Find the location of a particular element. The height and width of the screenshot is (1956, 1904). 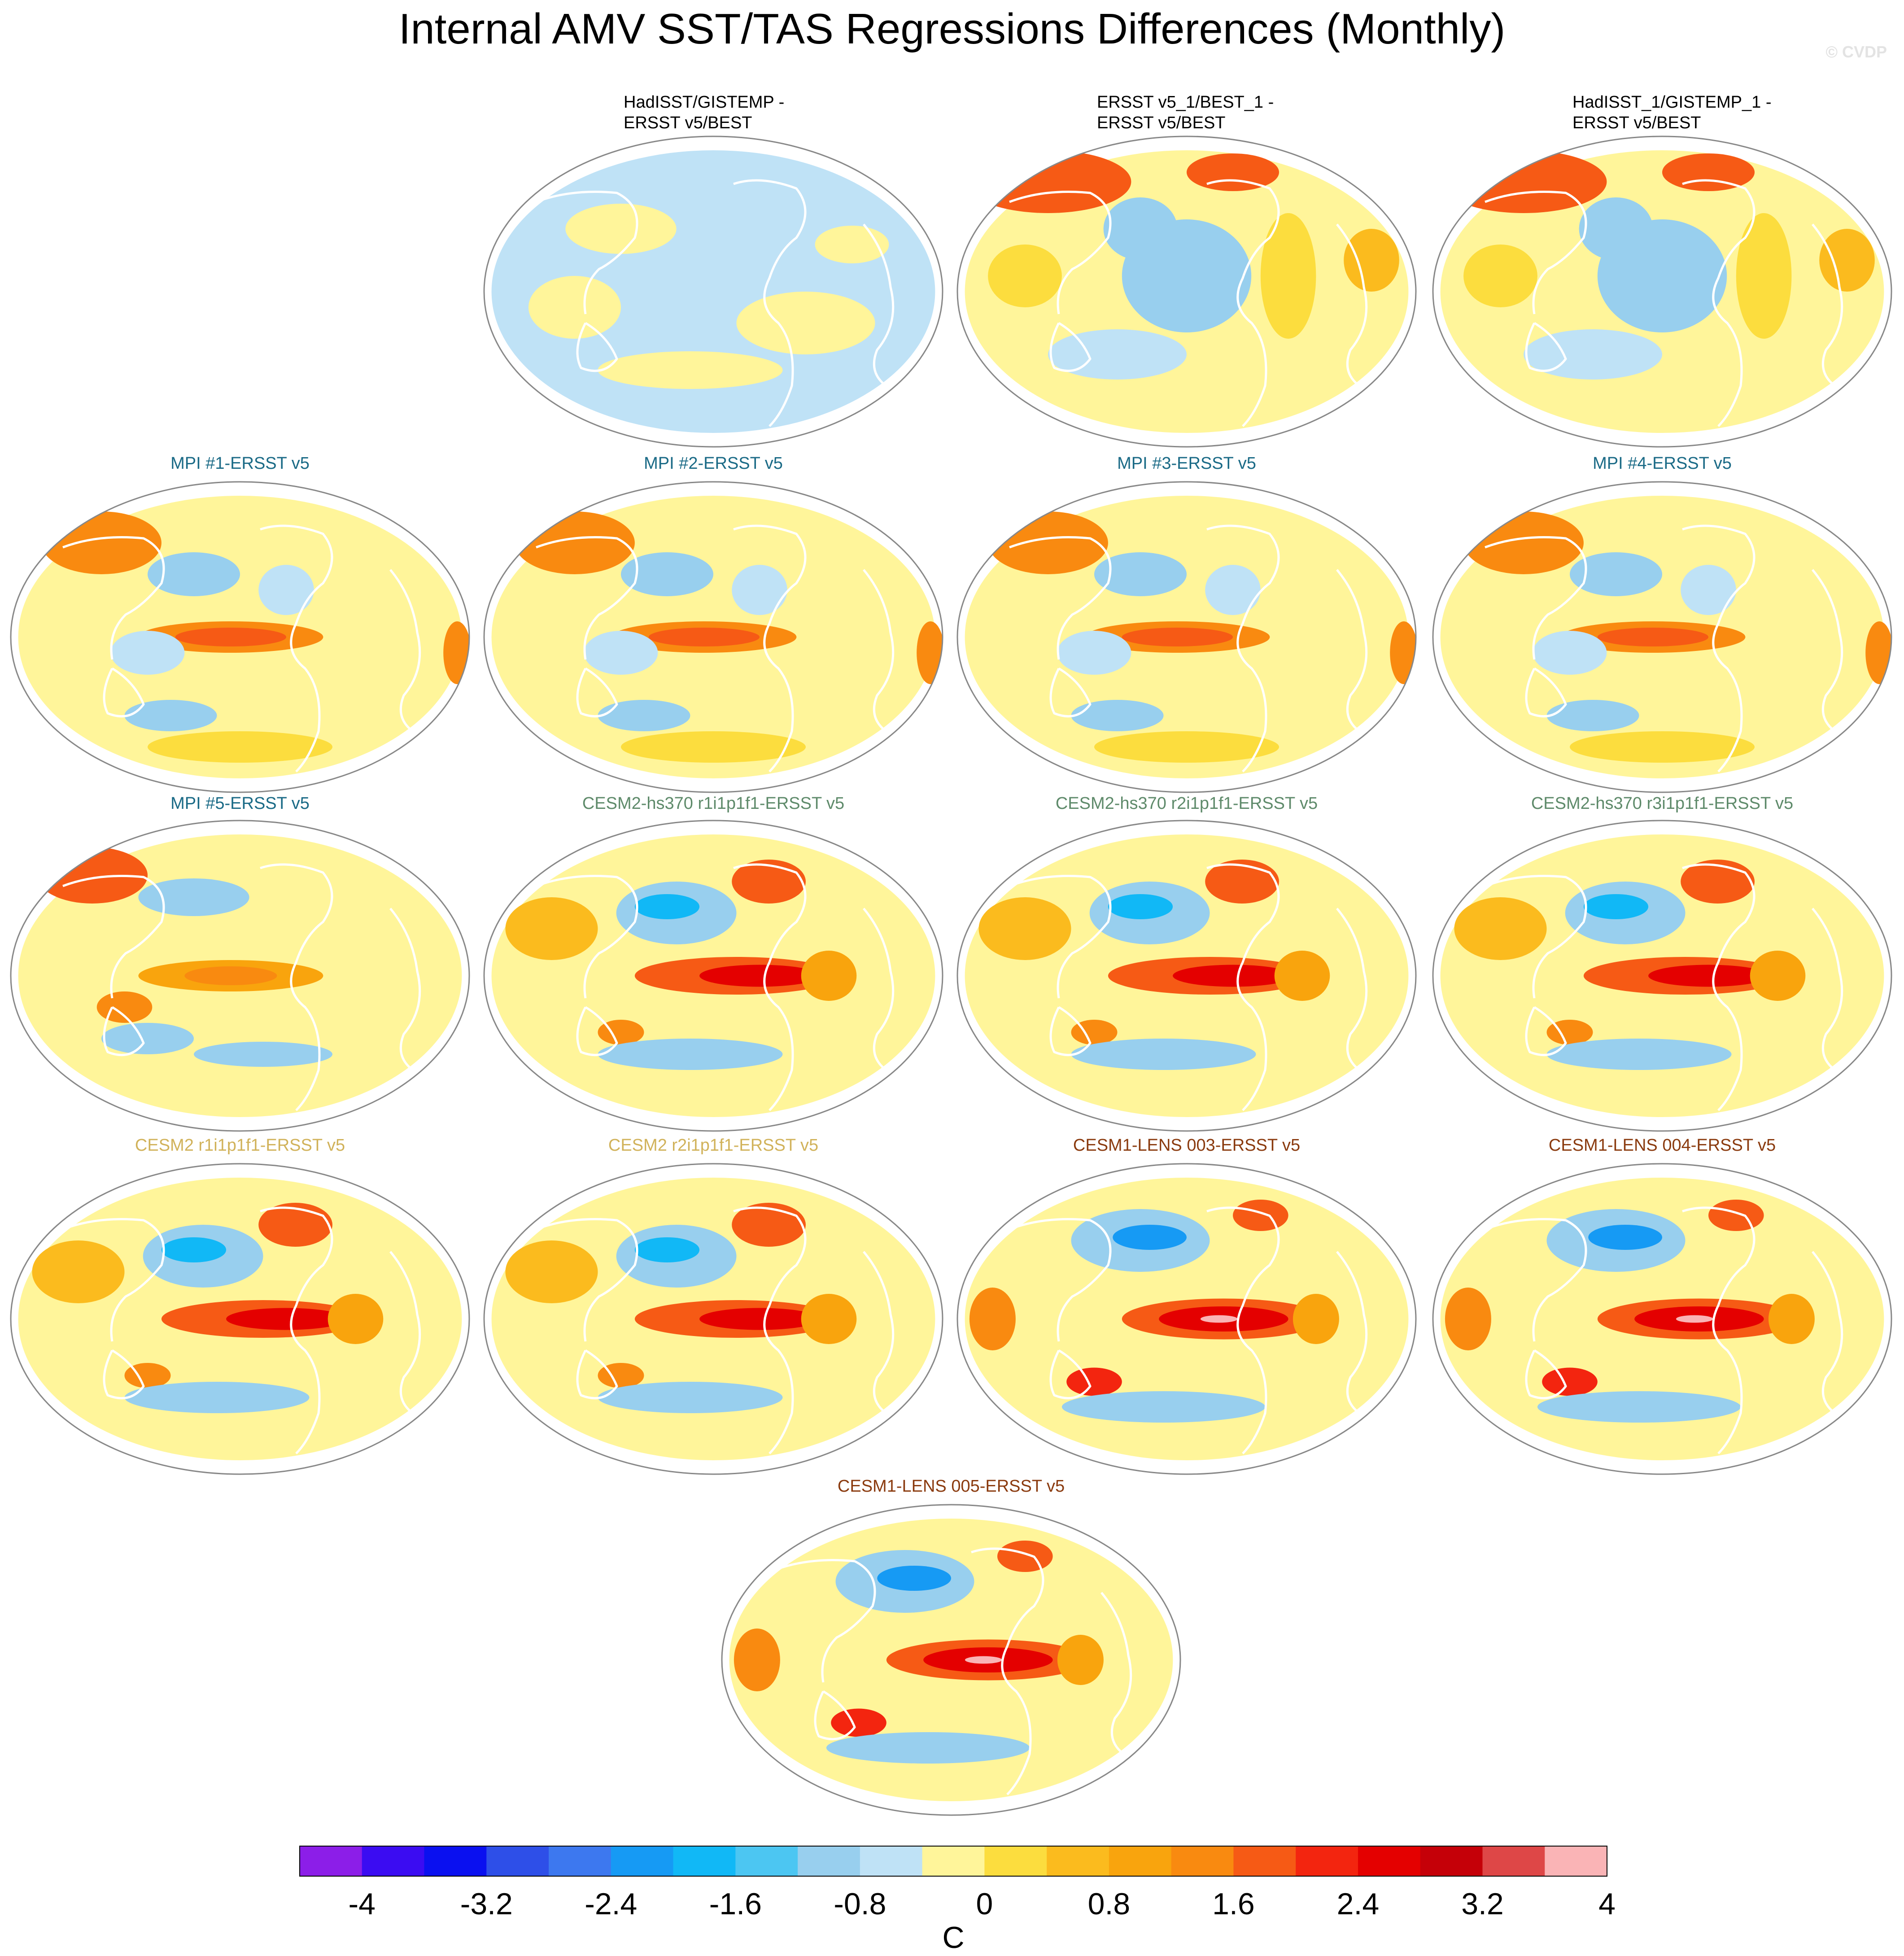

colorbar-outline is located at coordinates (953, 1861).